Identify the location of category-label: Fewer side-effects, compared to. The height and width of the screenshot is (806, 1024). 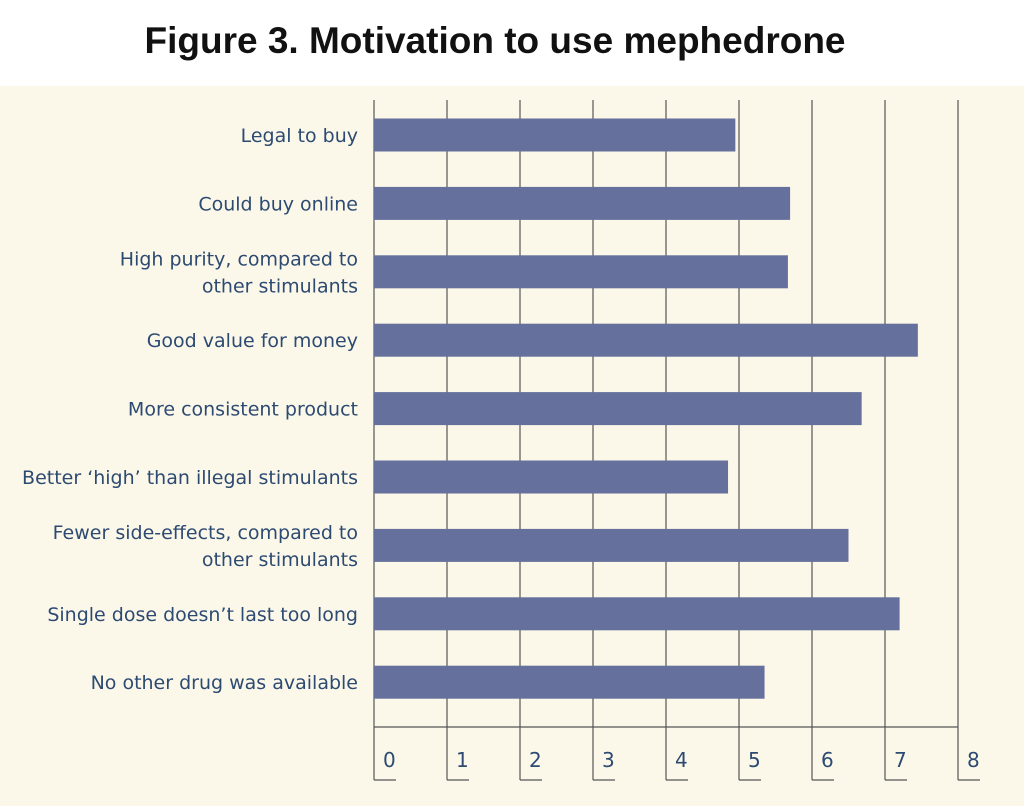
(205, 533).